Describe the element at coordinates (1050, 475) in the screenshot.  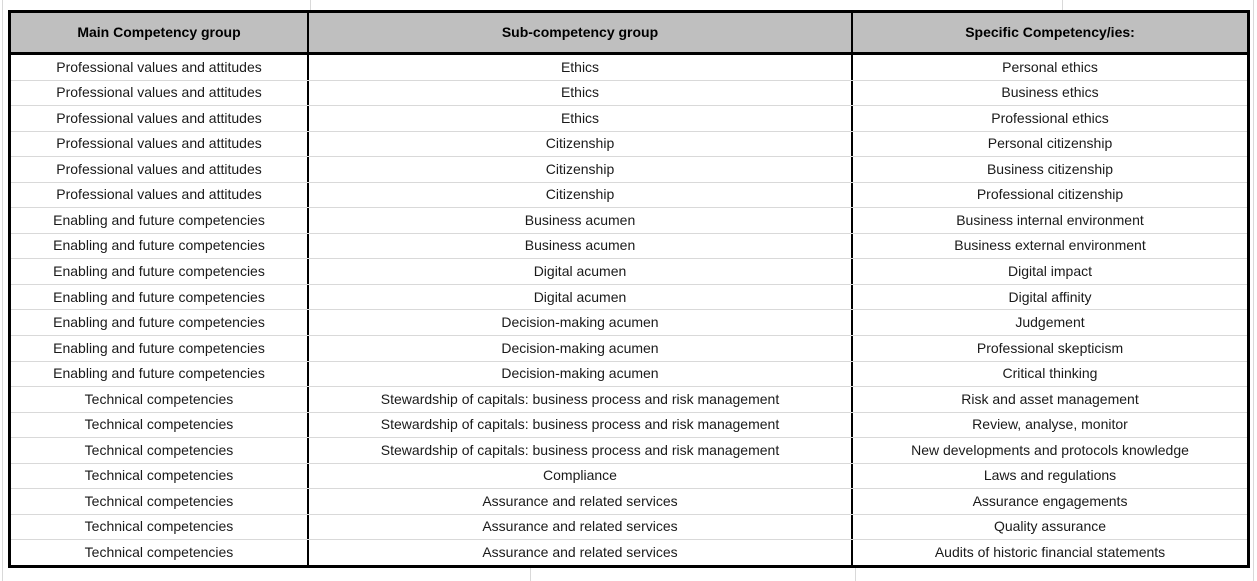
I see `cell-specific-competency: Laws and regulations` at that location.